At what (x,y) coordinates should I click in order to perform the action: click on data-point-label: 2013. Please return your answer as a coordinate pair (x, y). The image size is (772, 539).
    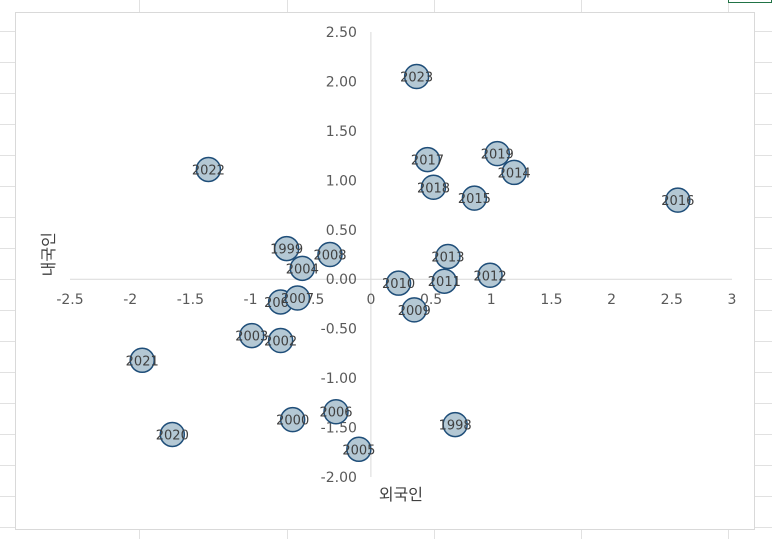
    Looking at the image, I should click on (447, 257).